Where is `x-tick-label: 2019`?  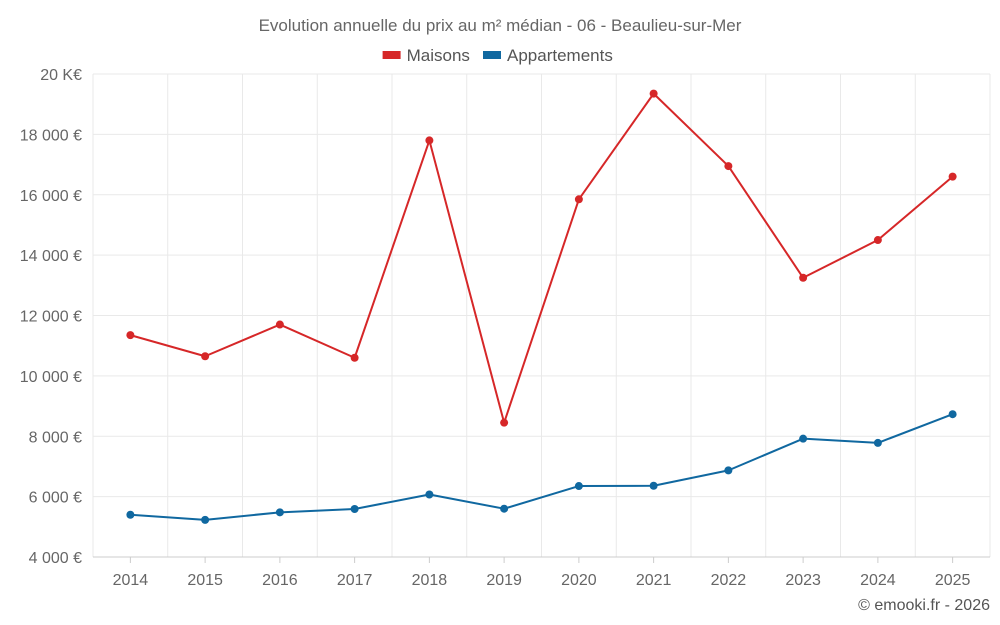
x-tick-label: 2019 is located at coordinates (504, 580).